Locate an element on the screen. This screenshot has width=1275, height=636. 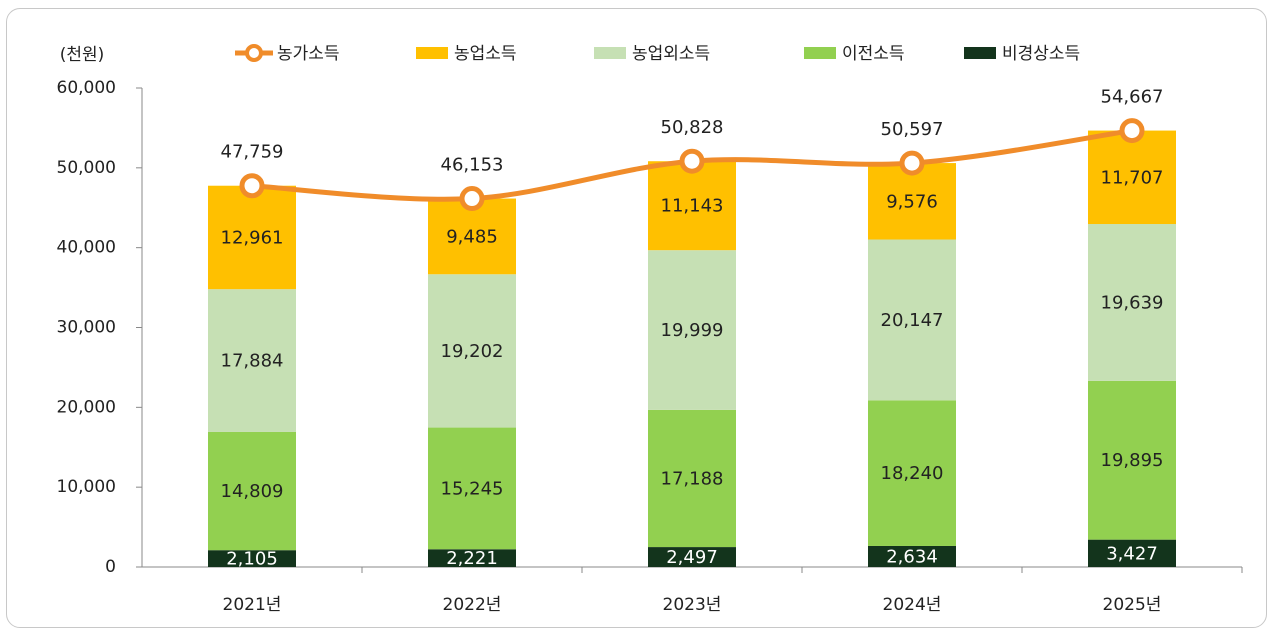
data-label: 19,895 is located at coordinates (1132, 460).